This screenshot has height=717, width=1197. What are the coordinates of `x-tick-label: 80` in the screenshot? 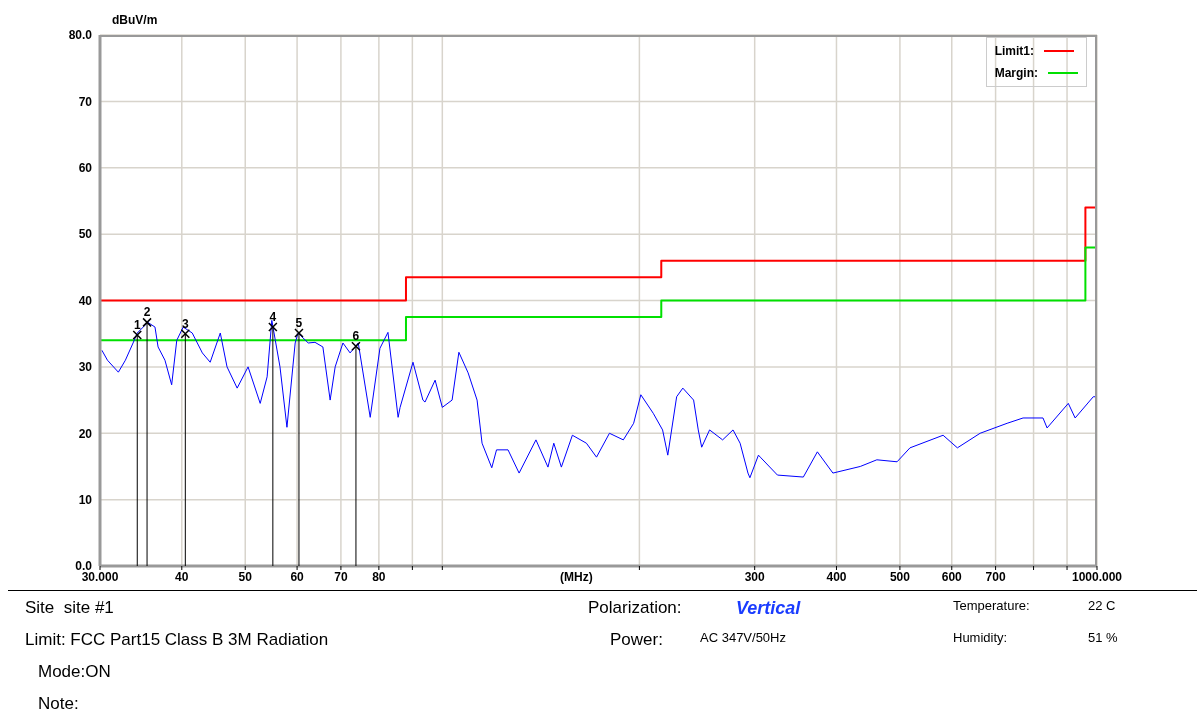 It's located at (379, 576).